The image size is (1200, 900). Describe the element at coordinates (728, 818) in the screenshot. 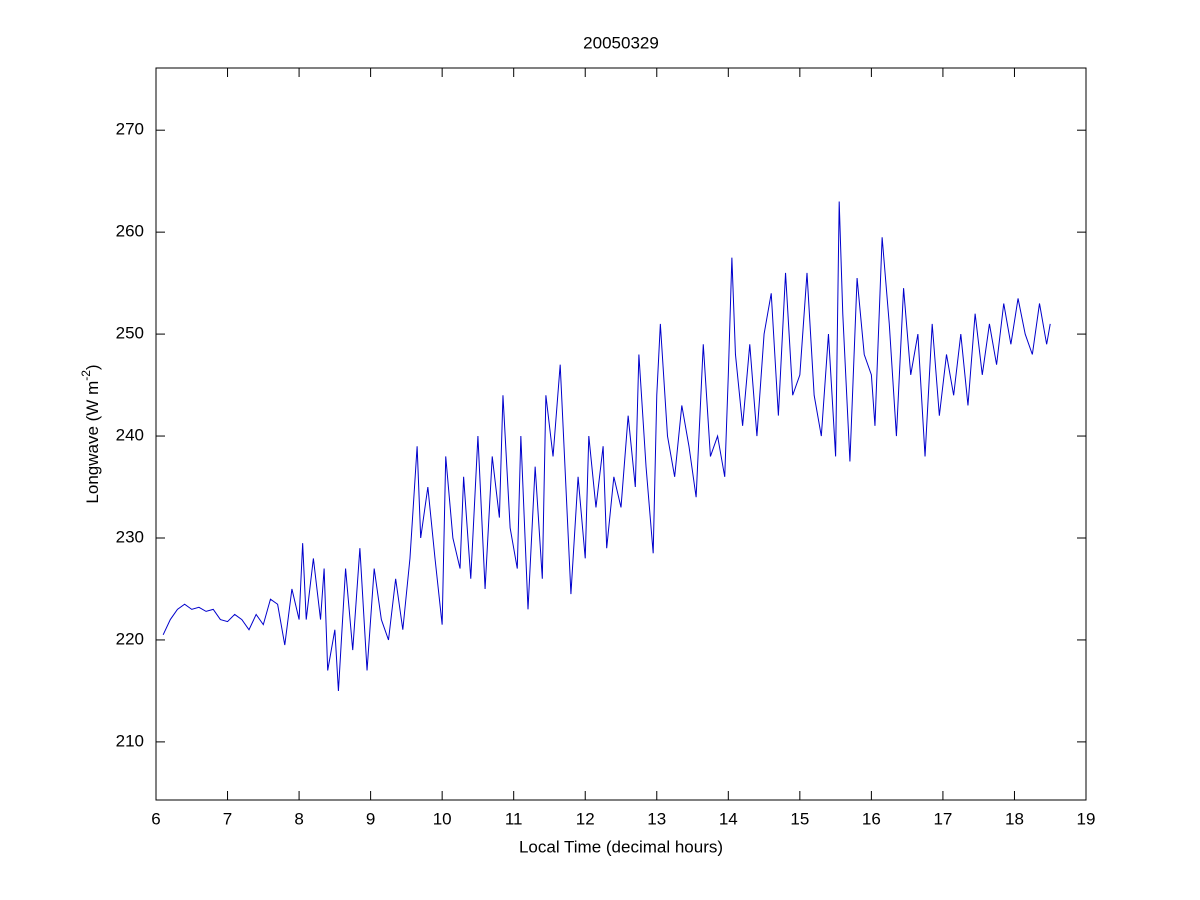

I see `x-tick-label: 14` at that location.